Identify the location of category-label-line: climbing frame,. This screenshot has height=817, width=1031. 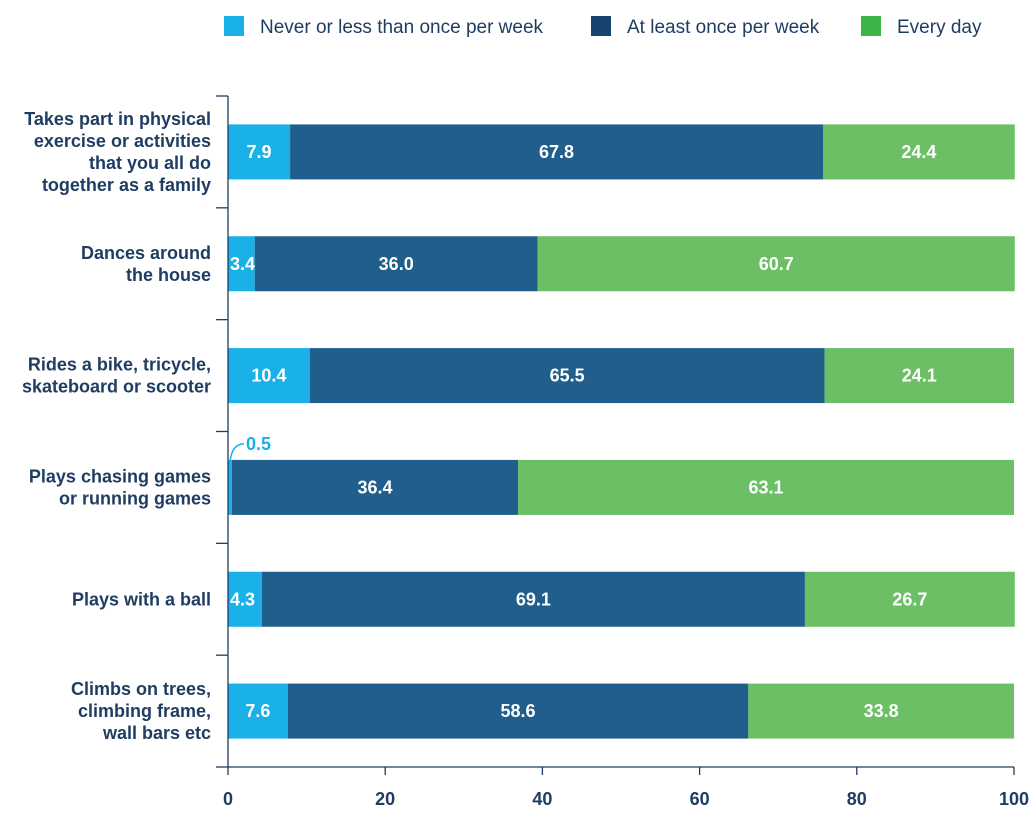
(144, 711).